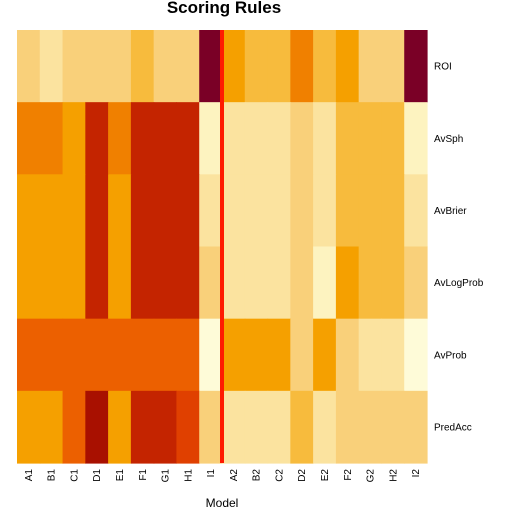 Image resolution: width=512 pixels, height=512 pixels. Describe the element at coordinates (97, 138) in the screenshot. I see `heatmap-cell-AvSph-D1` at that location.